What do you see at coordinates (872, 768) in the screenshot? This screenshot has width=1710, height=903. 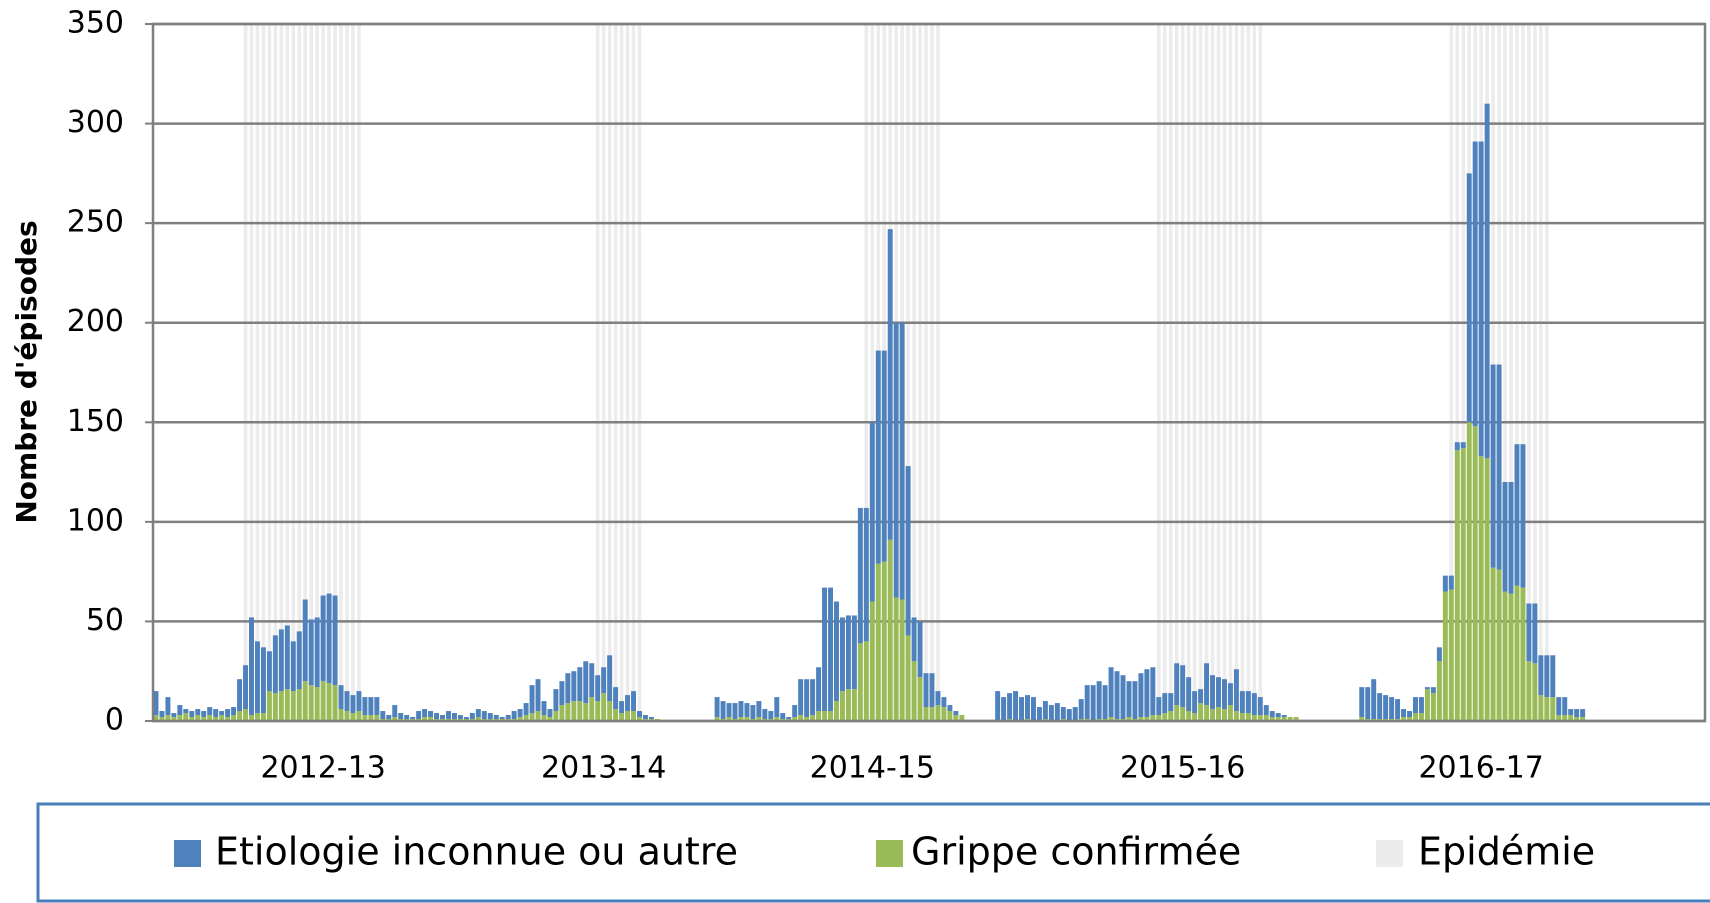 I see `x-tick-label: 2014-15` at bounding box center [872, 768].